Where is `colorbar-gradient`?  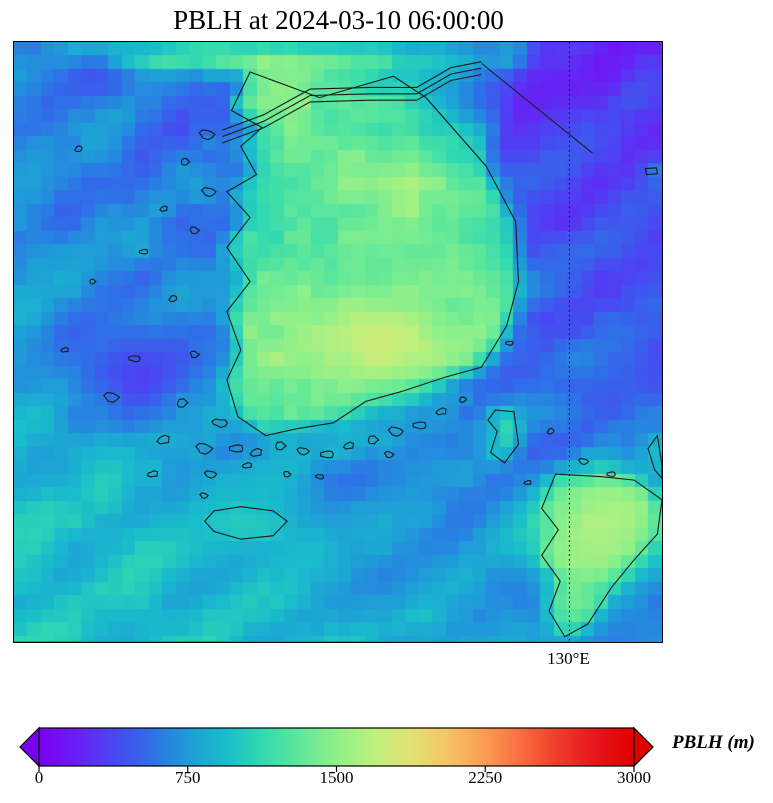
colorbar-gradient is located at coordinates (336, 749).